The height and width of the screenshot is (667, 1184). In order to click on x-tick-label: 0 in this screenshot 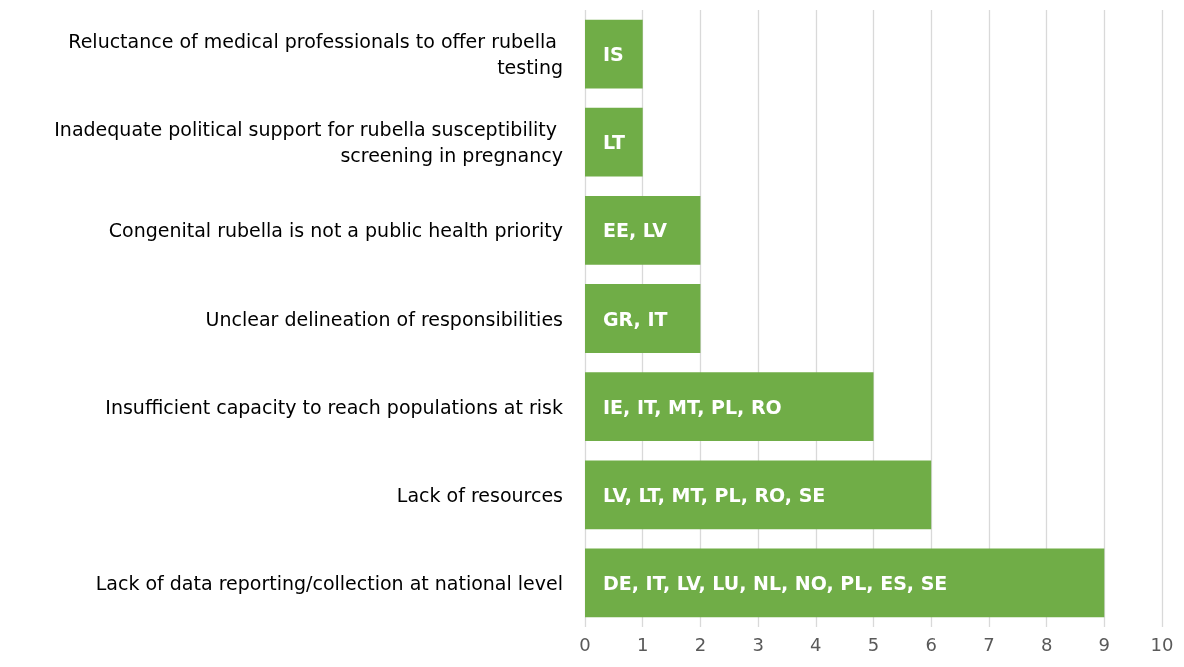, I will do `click(585, 644)`.